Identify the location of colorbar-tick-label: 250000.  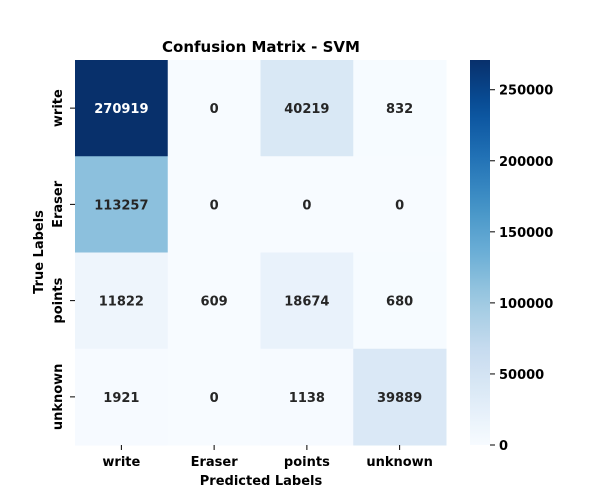
(526, 91).